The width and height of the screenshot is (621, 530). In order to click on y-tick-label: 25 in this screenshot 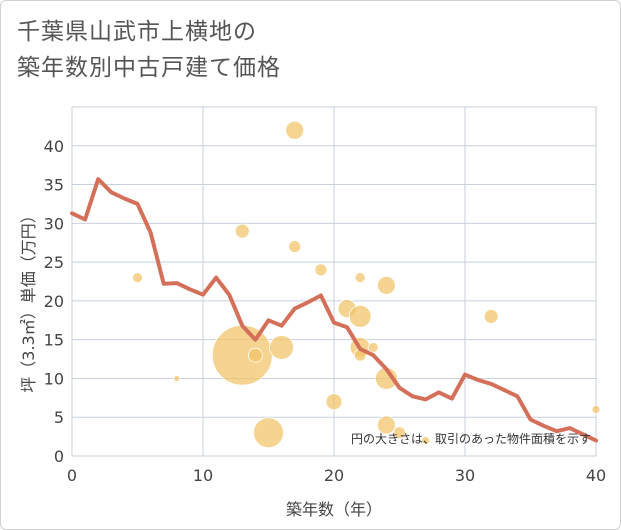, I will do `click(54, 262)`.